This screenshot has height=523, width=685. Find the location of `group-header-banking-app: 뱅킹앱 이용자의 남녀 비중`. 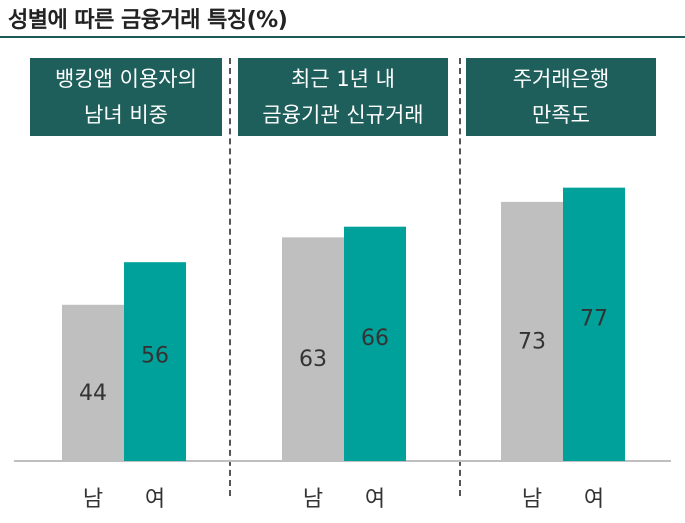

group-header-banking-app: 뱅킹앱 이용자의 남녀 비중 is located at coordinates (126, 97).